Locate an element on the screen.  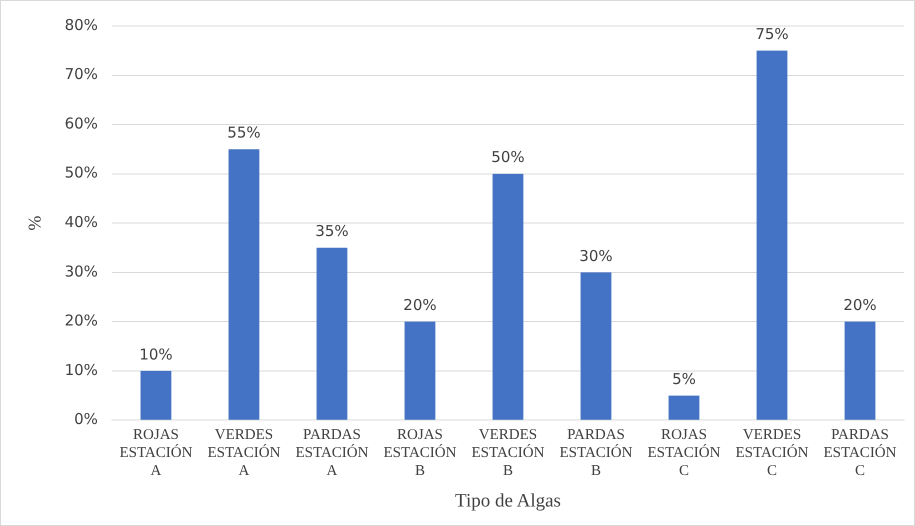
y-tick-label: 10% is located at coordinates (81, 369).